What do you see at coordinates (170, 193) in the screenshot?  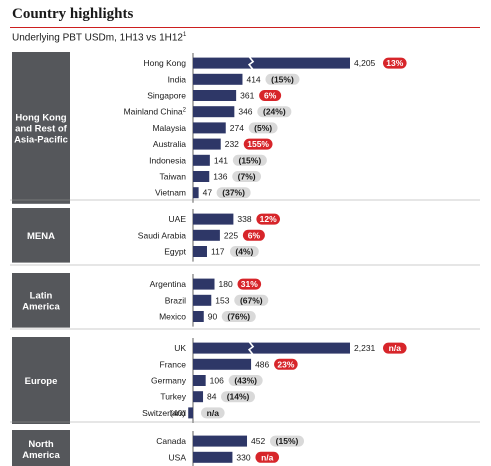 I see `category-label: Vietnam` at bounding box center [170, 193].